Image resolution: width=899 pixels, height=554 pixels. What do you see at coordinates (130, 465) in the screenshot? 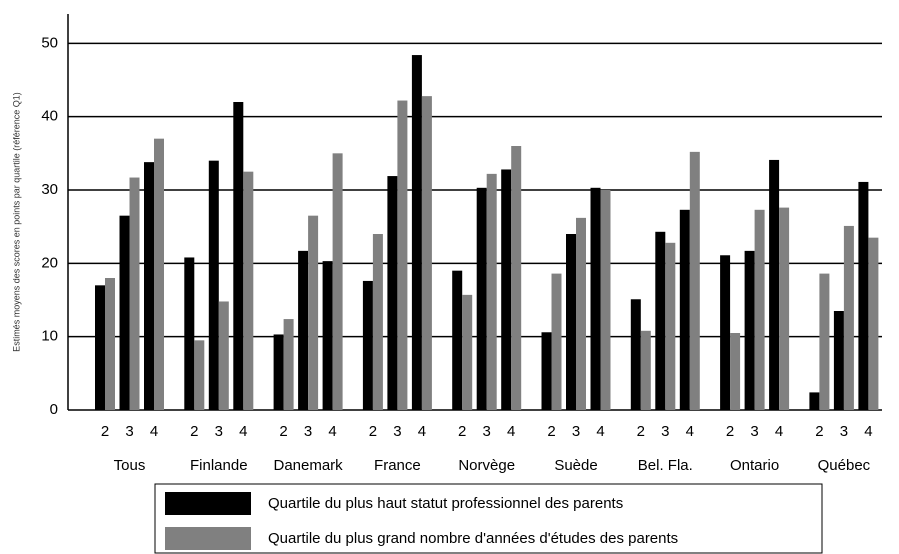
I see `group-label: Tous` at bounding box center [130, 465].